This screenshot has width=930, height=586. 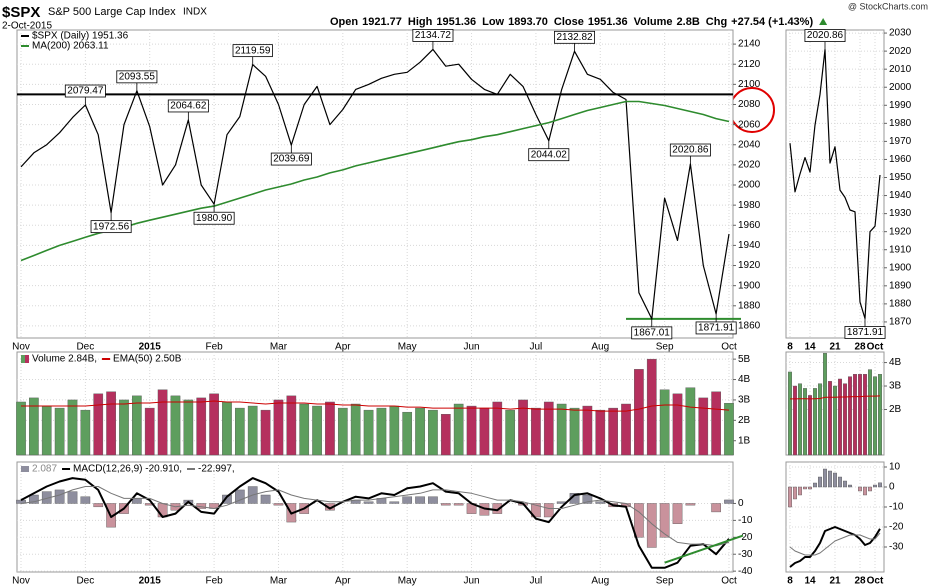 I want to click on y-tick-label: 1910, so click(x=900, y=249).